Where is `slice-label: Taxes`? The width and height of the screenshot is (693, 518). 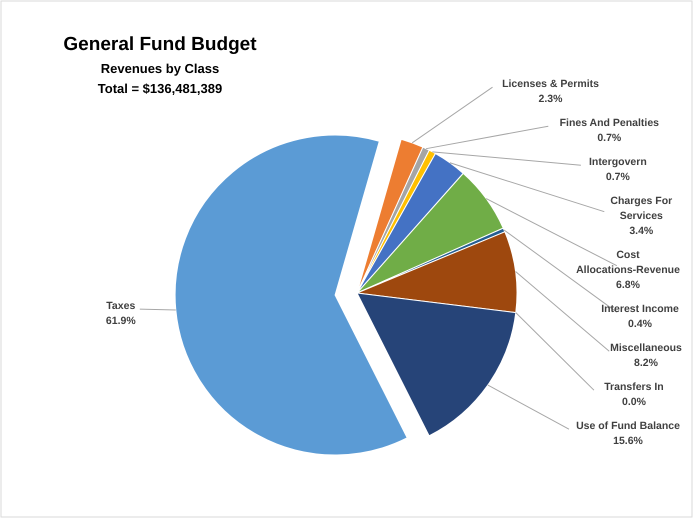 slice-label: Taxes is located at coordinates (121, 306).